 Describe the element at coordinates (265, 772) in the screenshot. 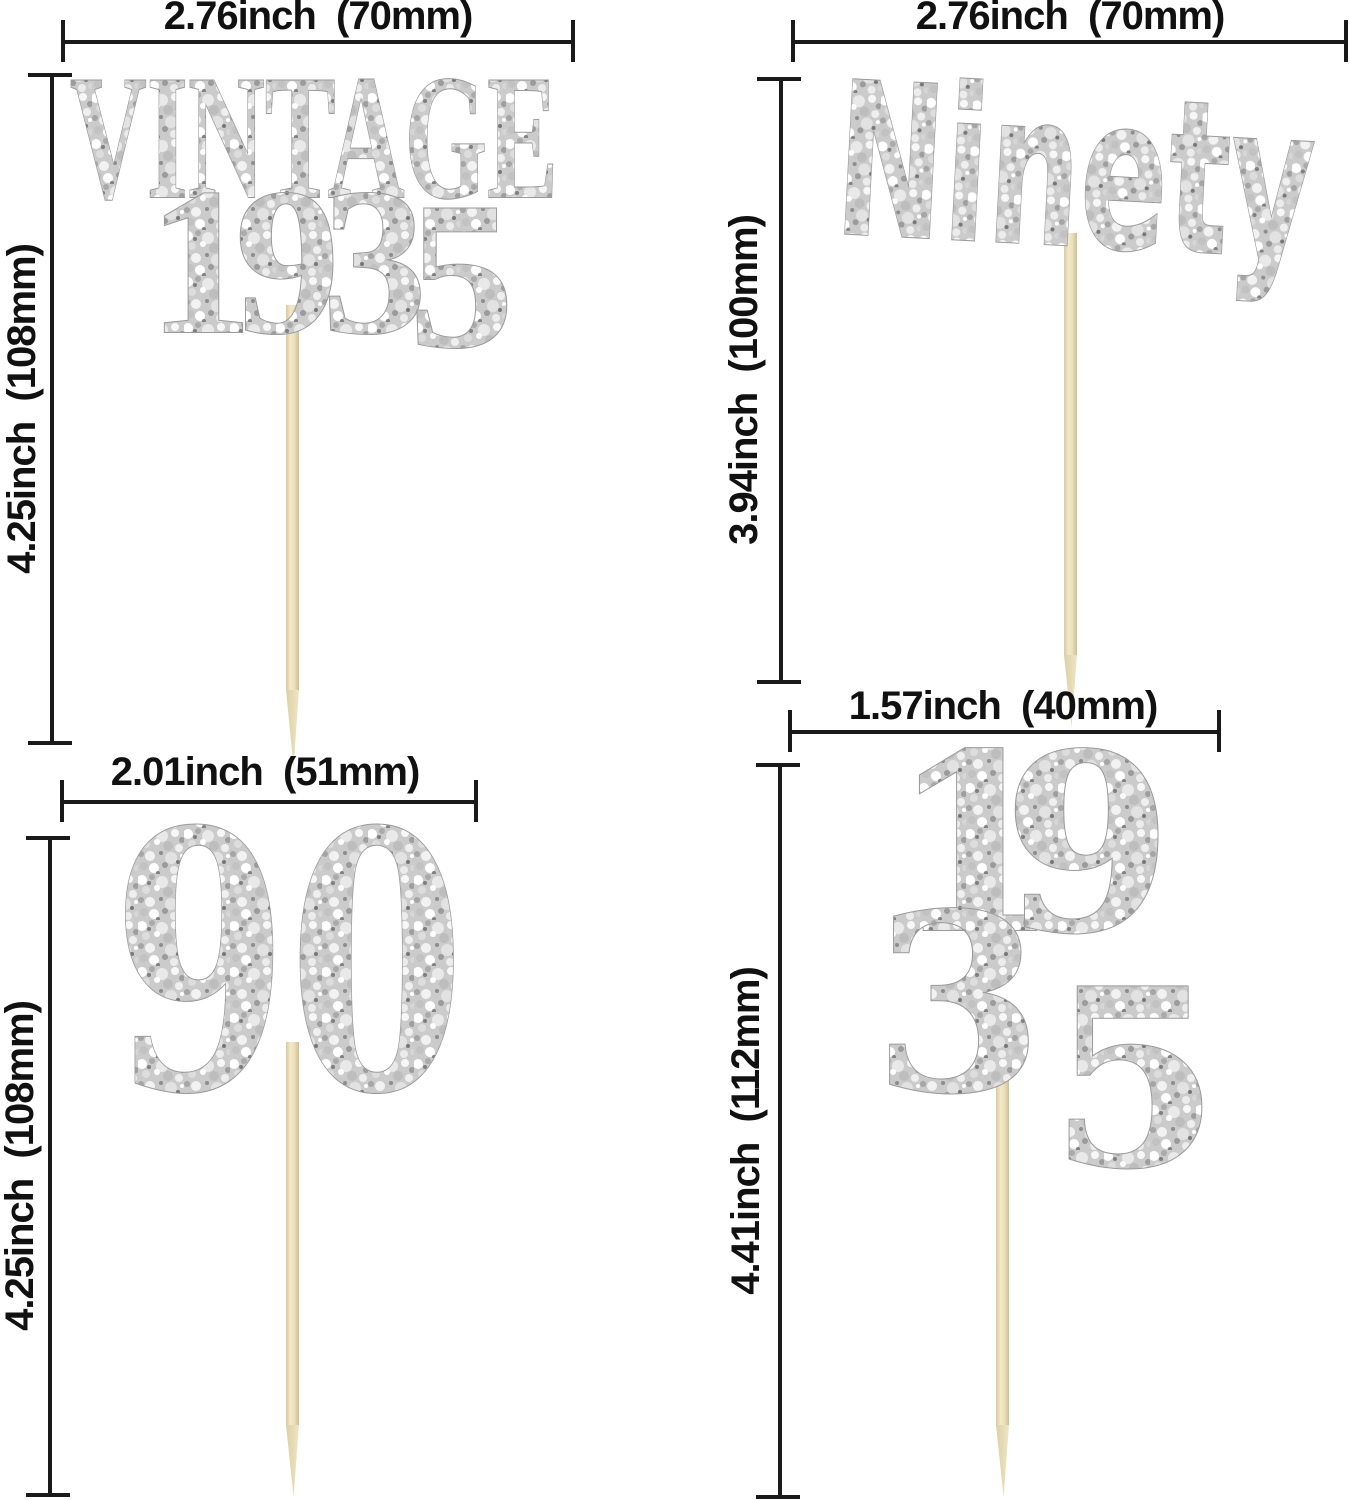

I see `width-dimension-label-90: 2.01inch (51mm)` at that location.